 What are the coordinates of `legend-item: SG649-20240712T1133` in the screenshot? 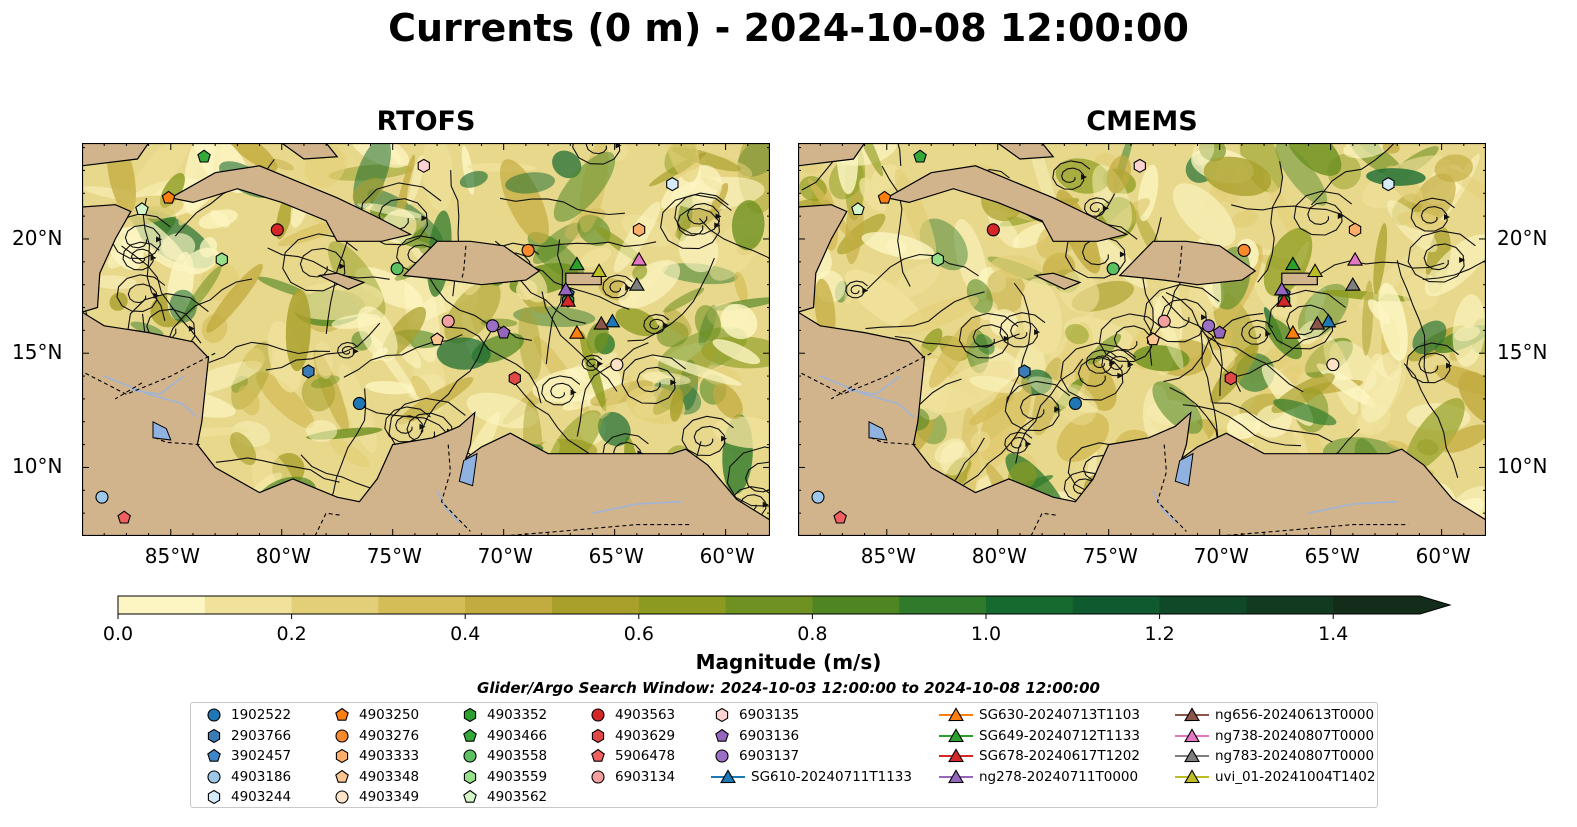 It's located at (1039, 736).